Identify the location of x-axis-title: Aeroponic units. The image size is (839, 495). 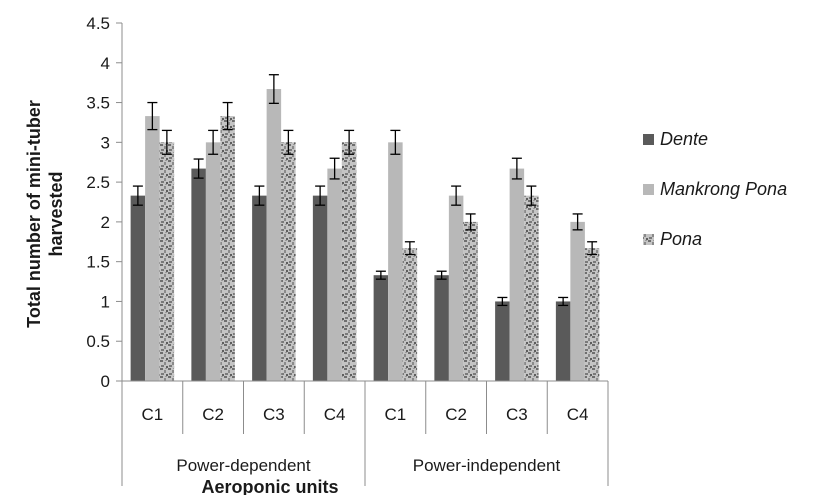
(269, 486).